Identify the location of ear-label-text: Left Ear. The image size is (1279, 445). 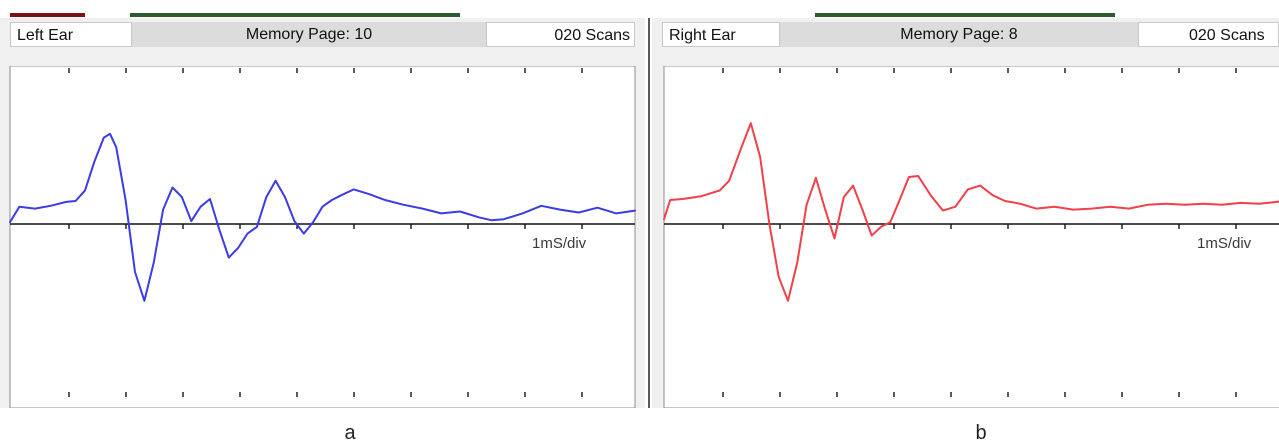
(45, 35).